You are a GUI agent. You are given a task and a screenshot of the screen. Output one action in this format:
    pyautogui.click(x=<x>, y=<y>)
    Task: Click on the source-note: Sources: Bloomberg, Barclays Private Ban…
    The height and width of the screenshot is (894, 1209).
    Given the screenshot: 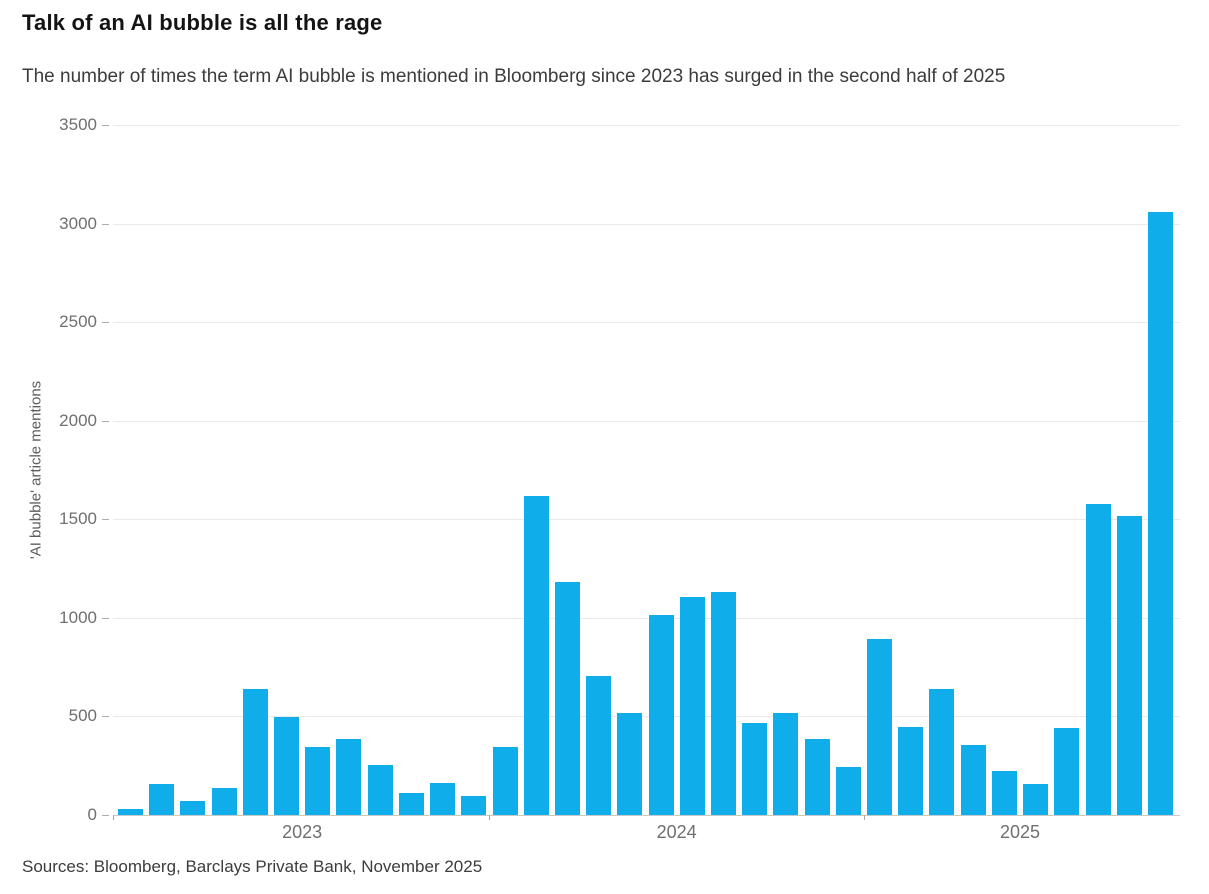 What is the action you would take?
    pyautogui.click(x=252, y=866)
    